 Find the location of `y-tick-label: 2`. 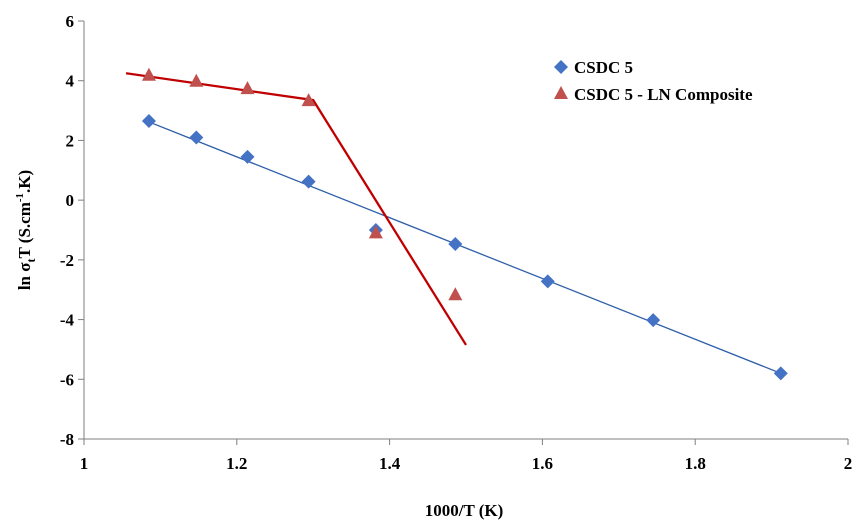

y-tick-label: 2 is located at coordinates (70, 140).